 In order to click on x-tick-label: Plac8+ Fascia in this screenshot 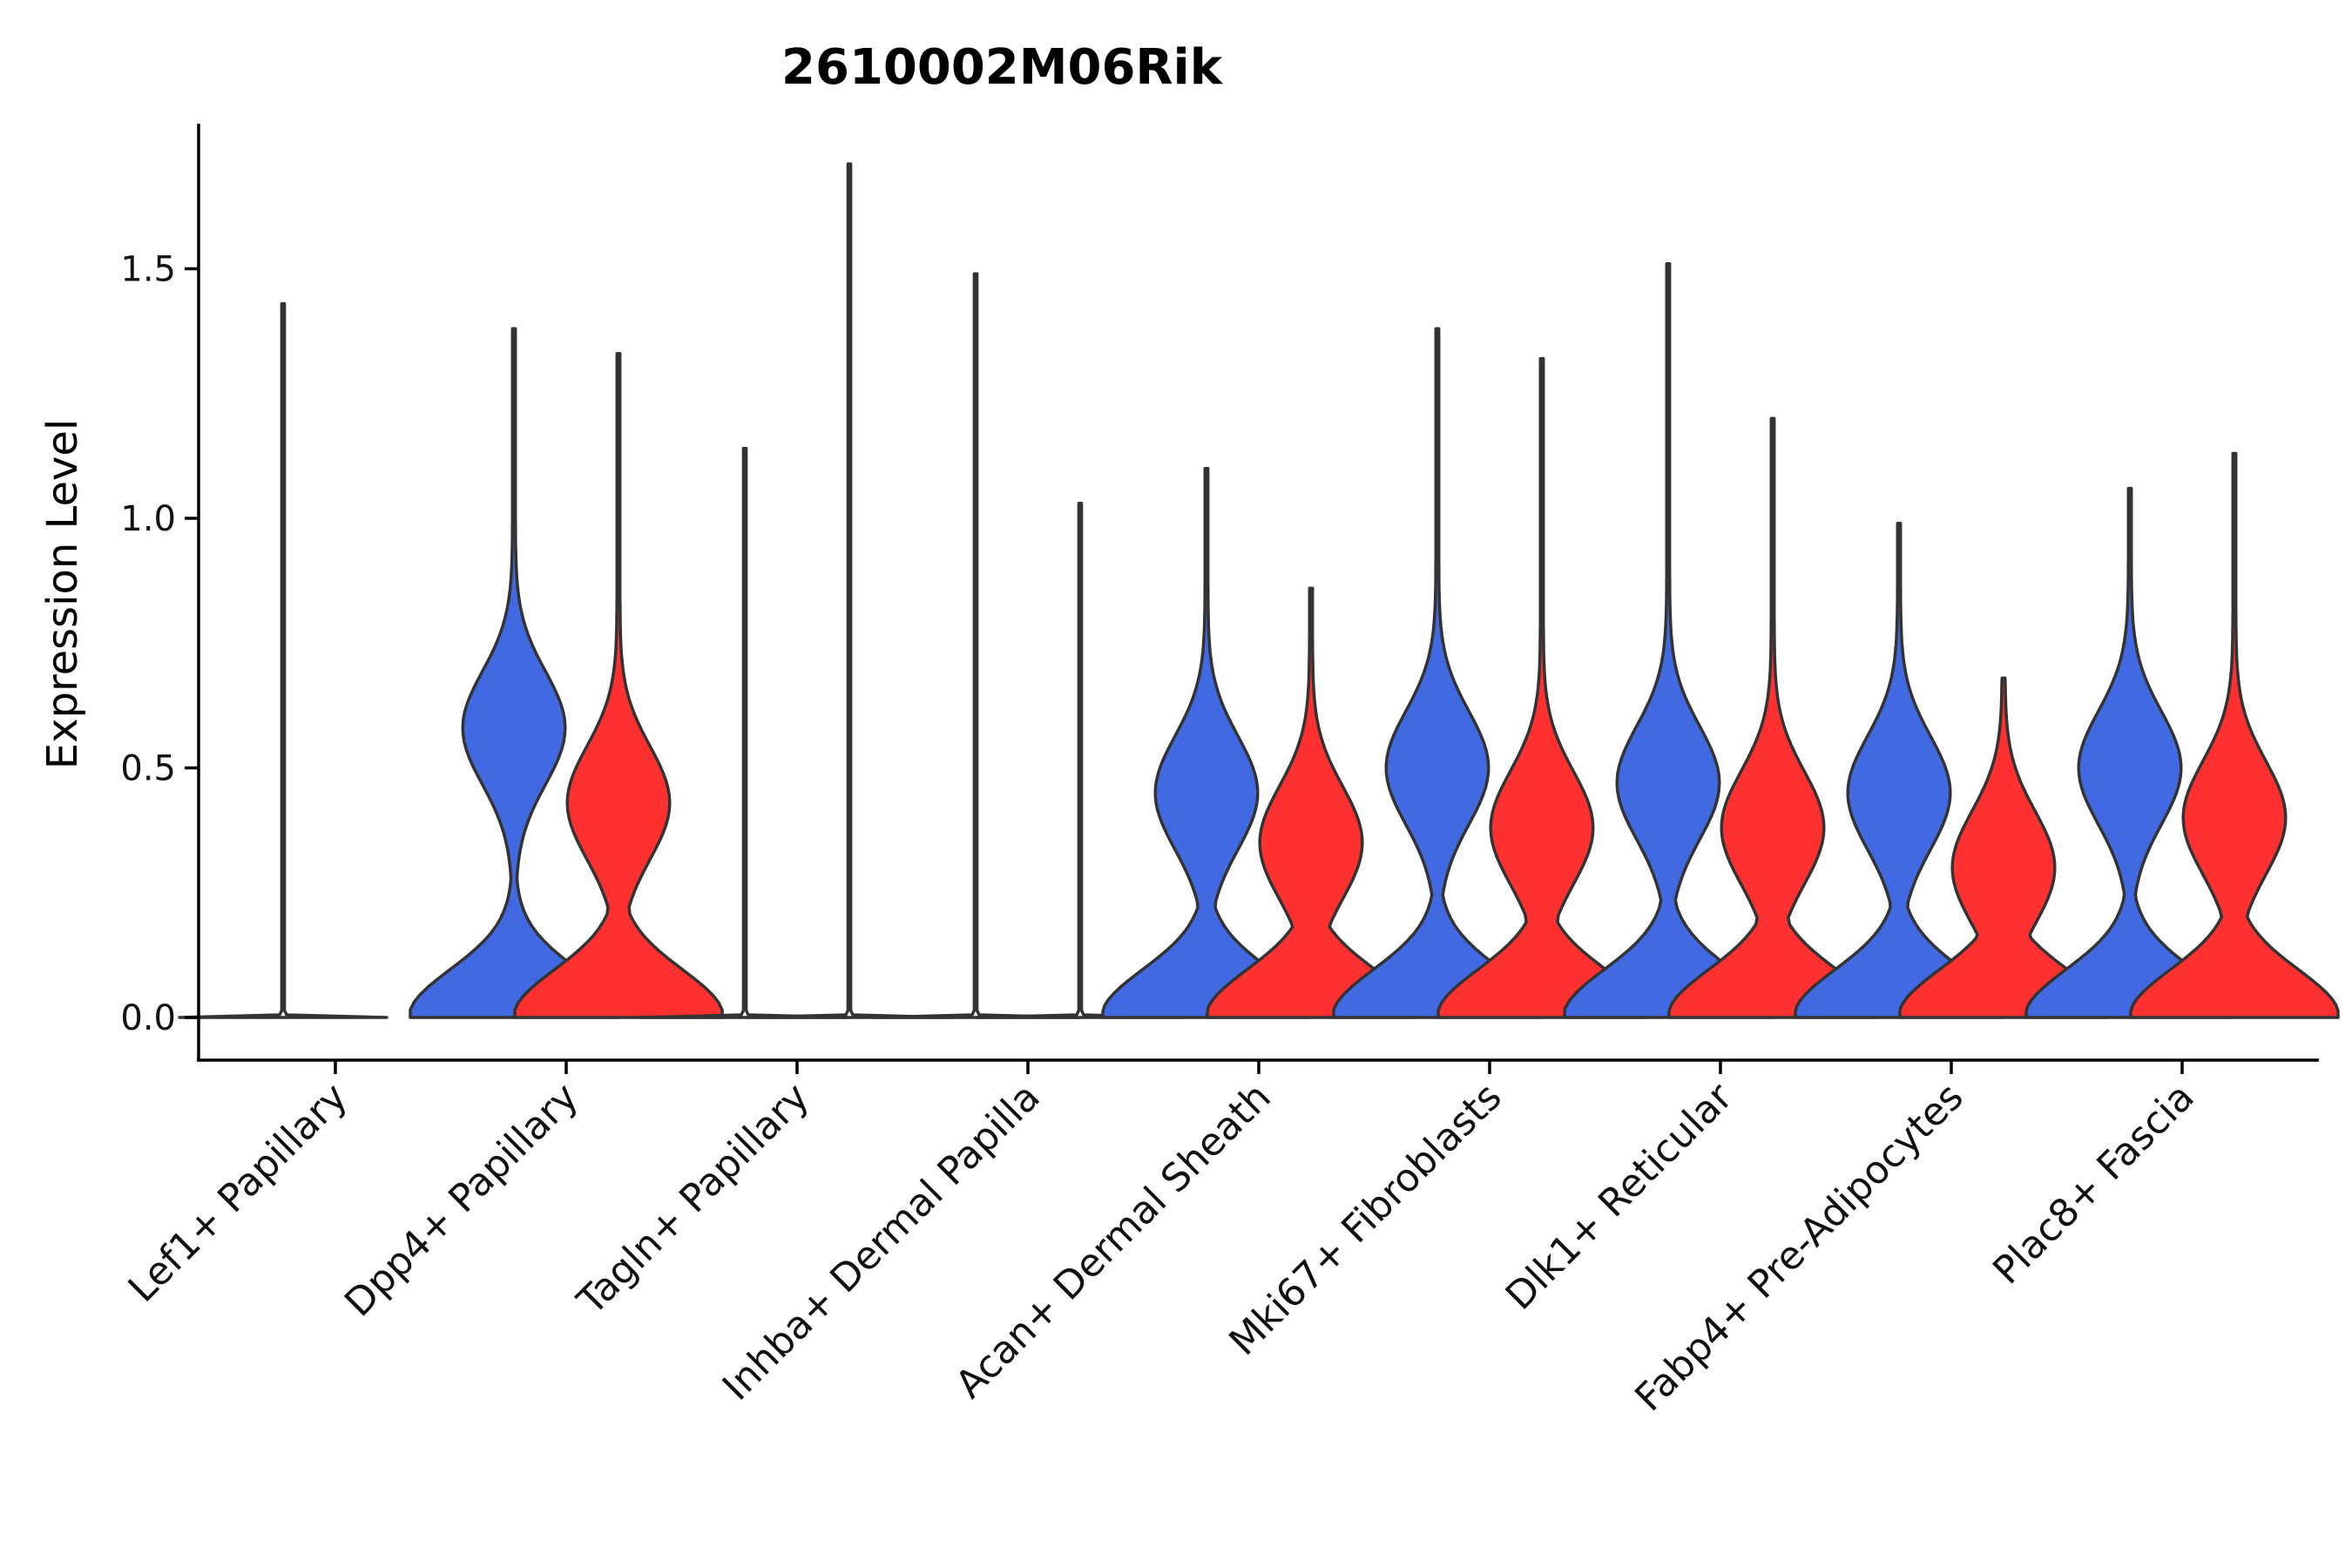, I will do `click(2093, 1184)`.